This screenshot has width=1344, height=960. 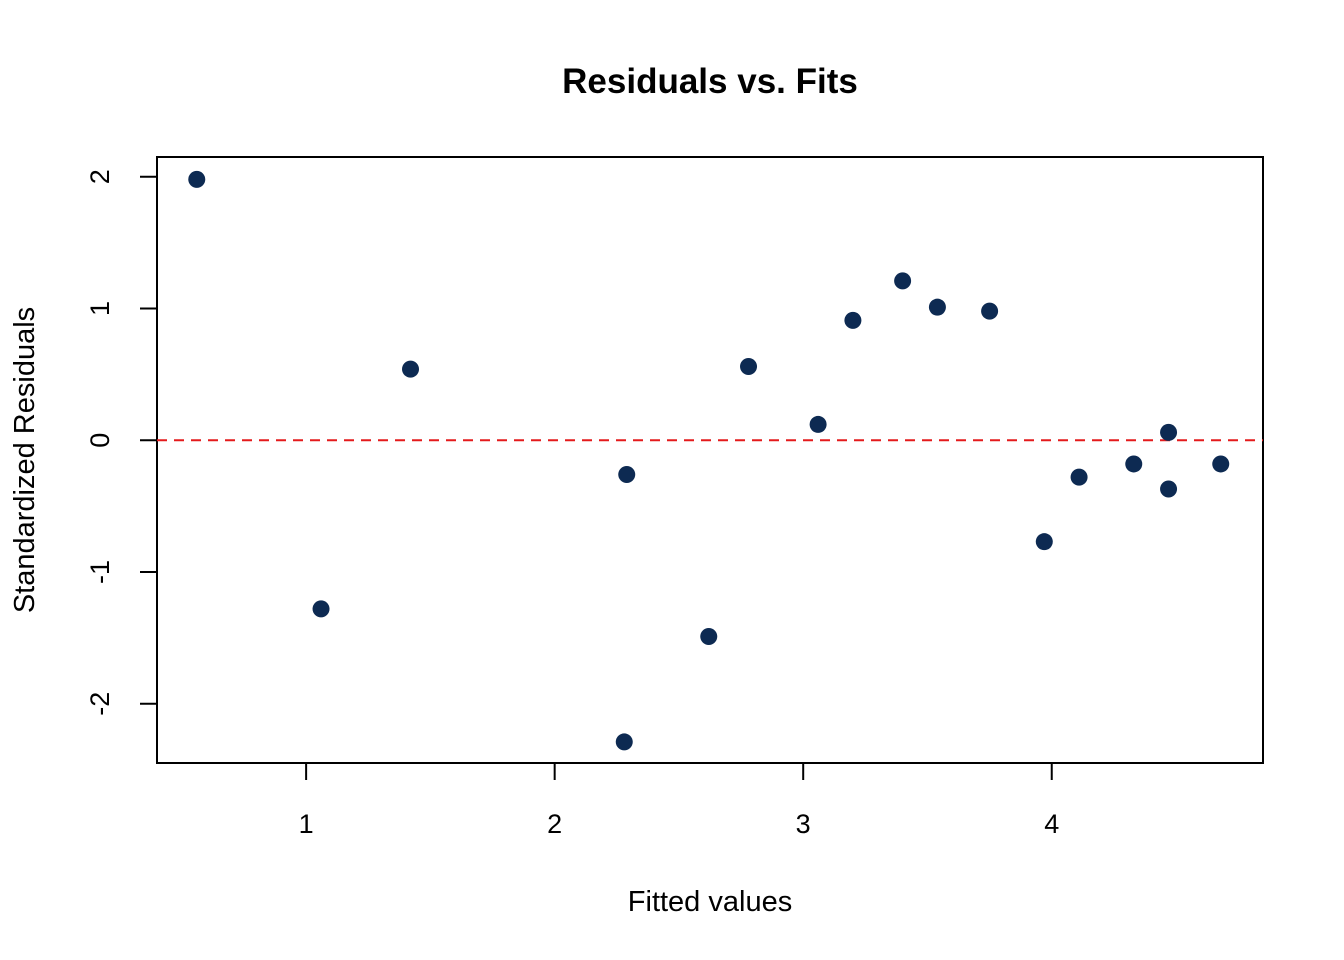 I want to click on x-axis-label: Fitted values, so click(x=710, y=902).